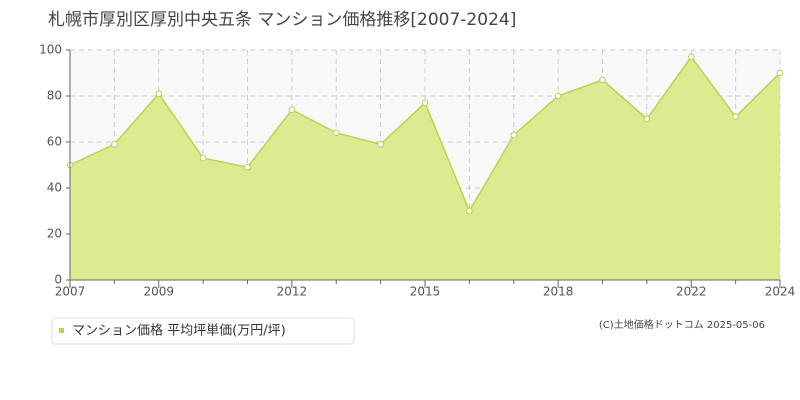 Image resolution: width=800 pixels, height=400 pixels. Describe the element at coordinates (558, 292) in the screenshot. I see `x-tick-label: 2018` at that location.